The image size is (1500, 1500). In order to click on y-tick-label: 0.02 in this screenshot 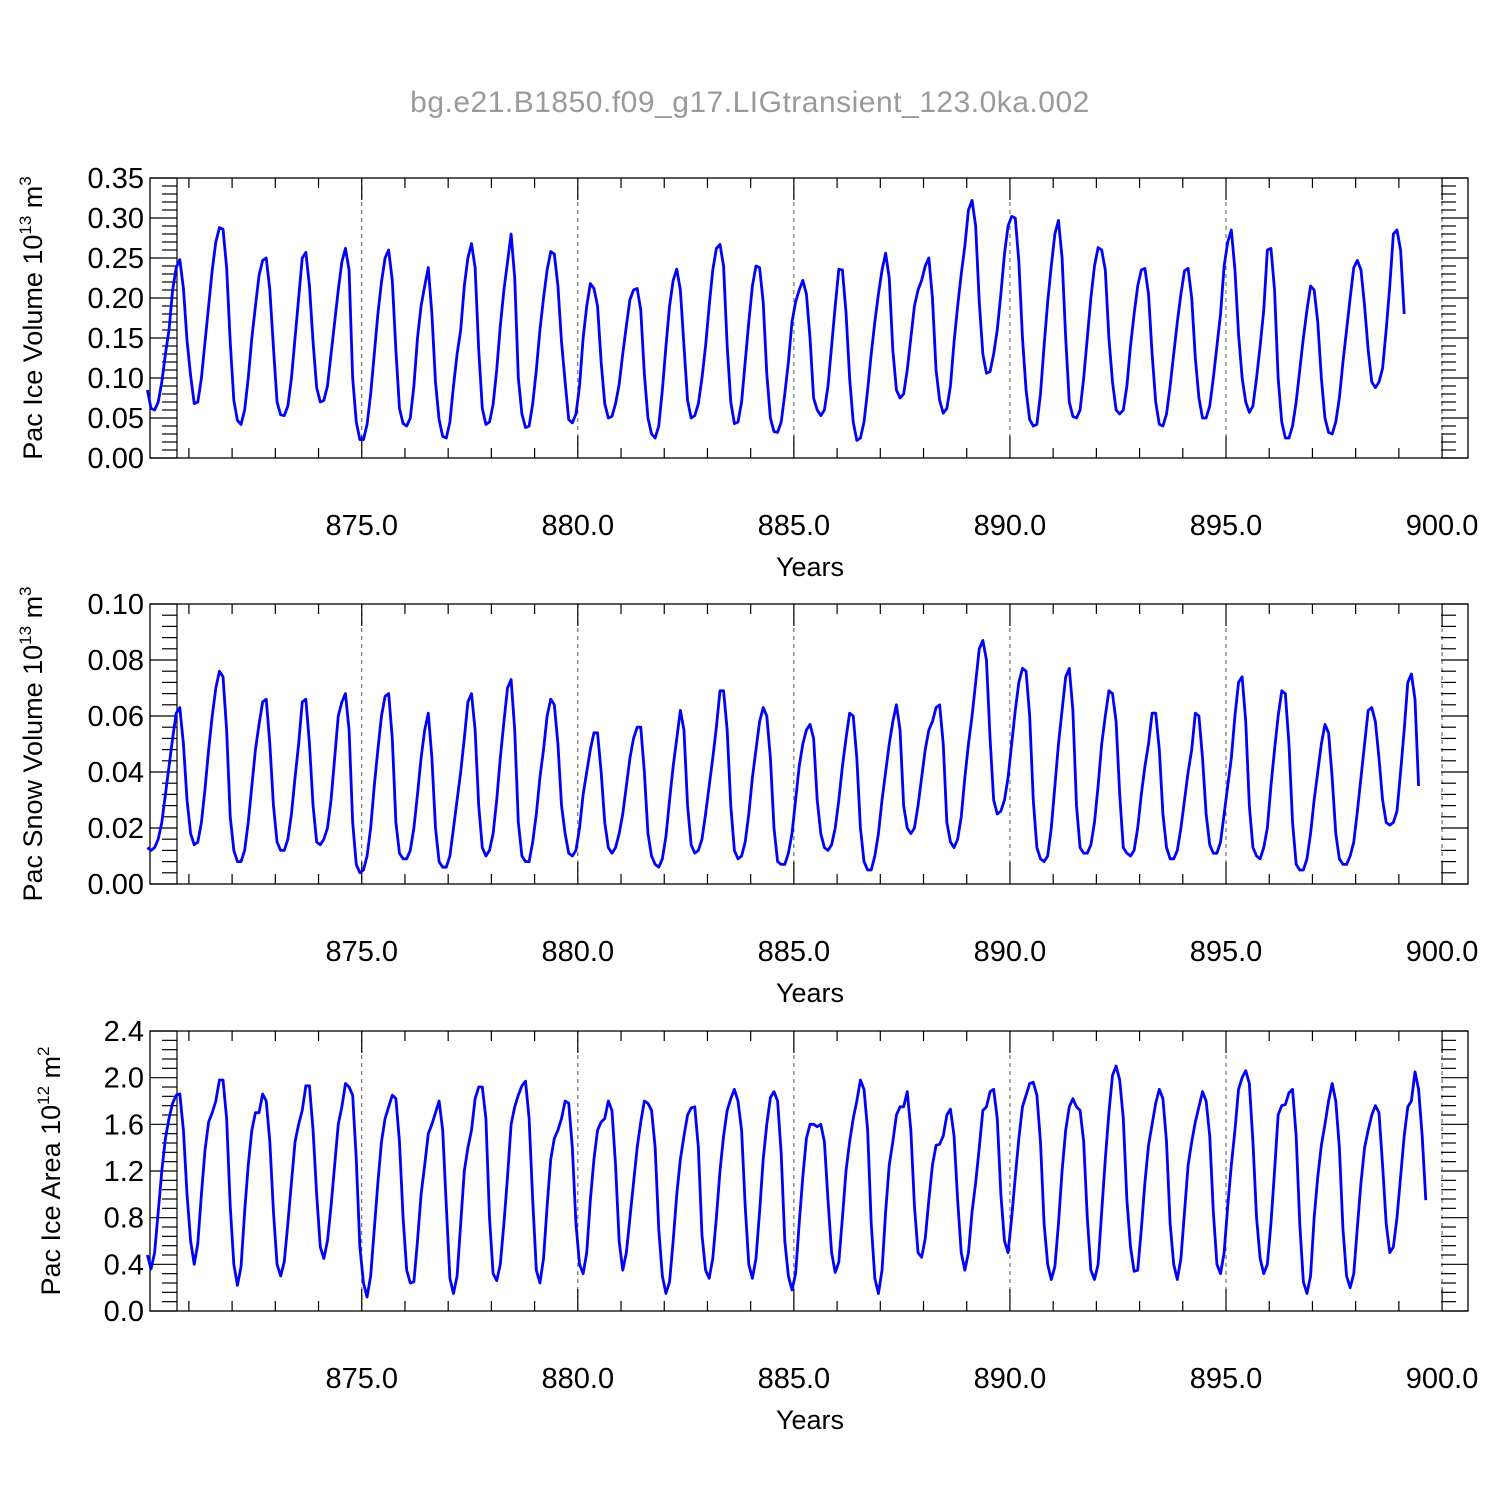, I will do `click(116, 829)`.